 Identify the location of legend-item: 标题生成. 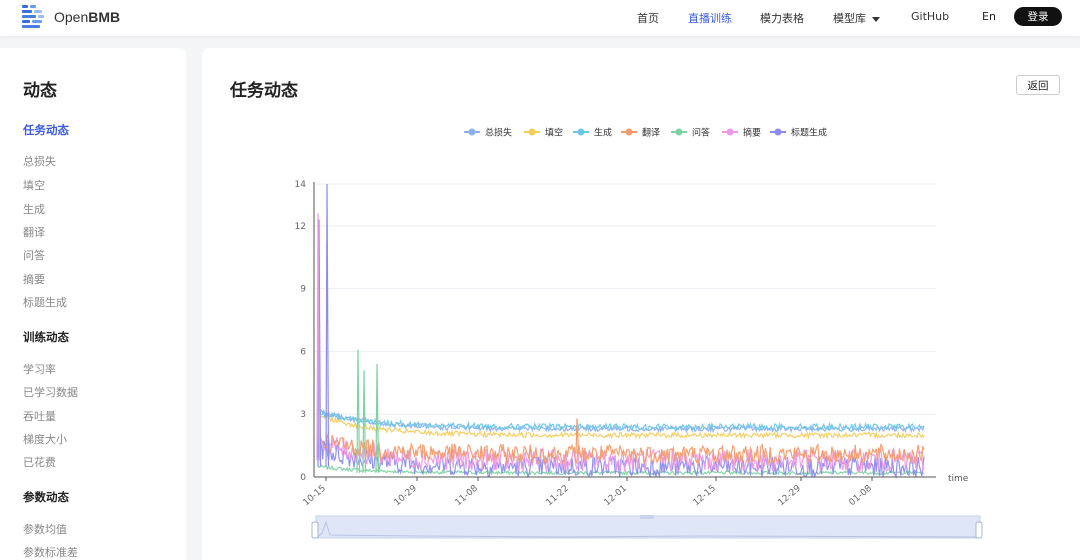
(798, 133).